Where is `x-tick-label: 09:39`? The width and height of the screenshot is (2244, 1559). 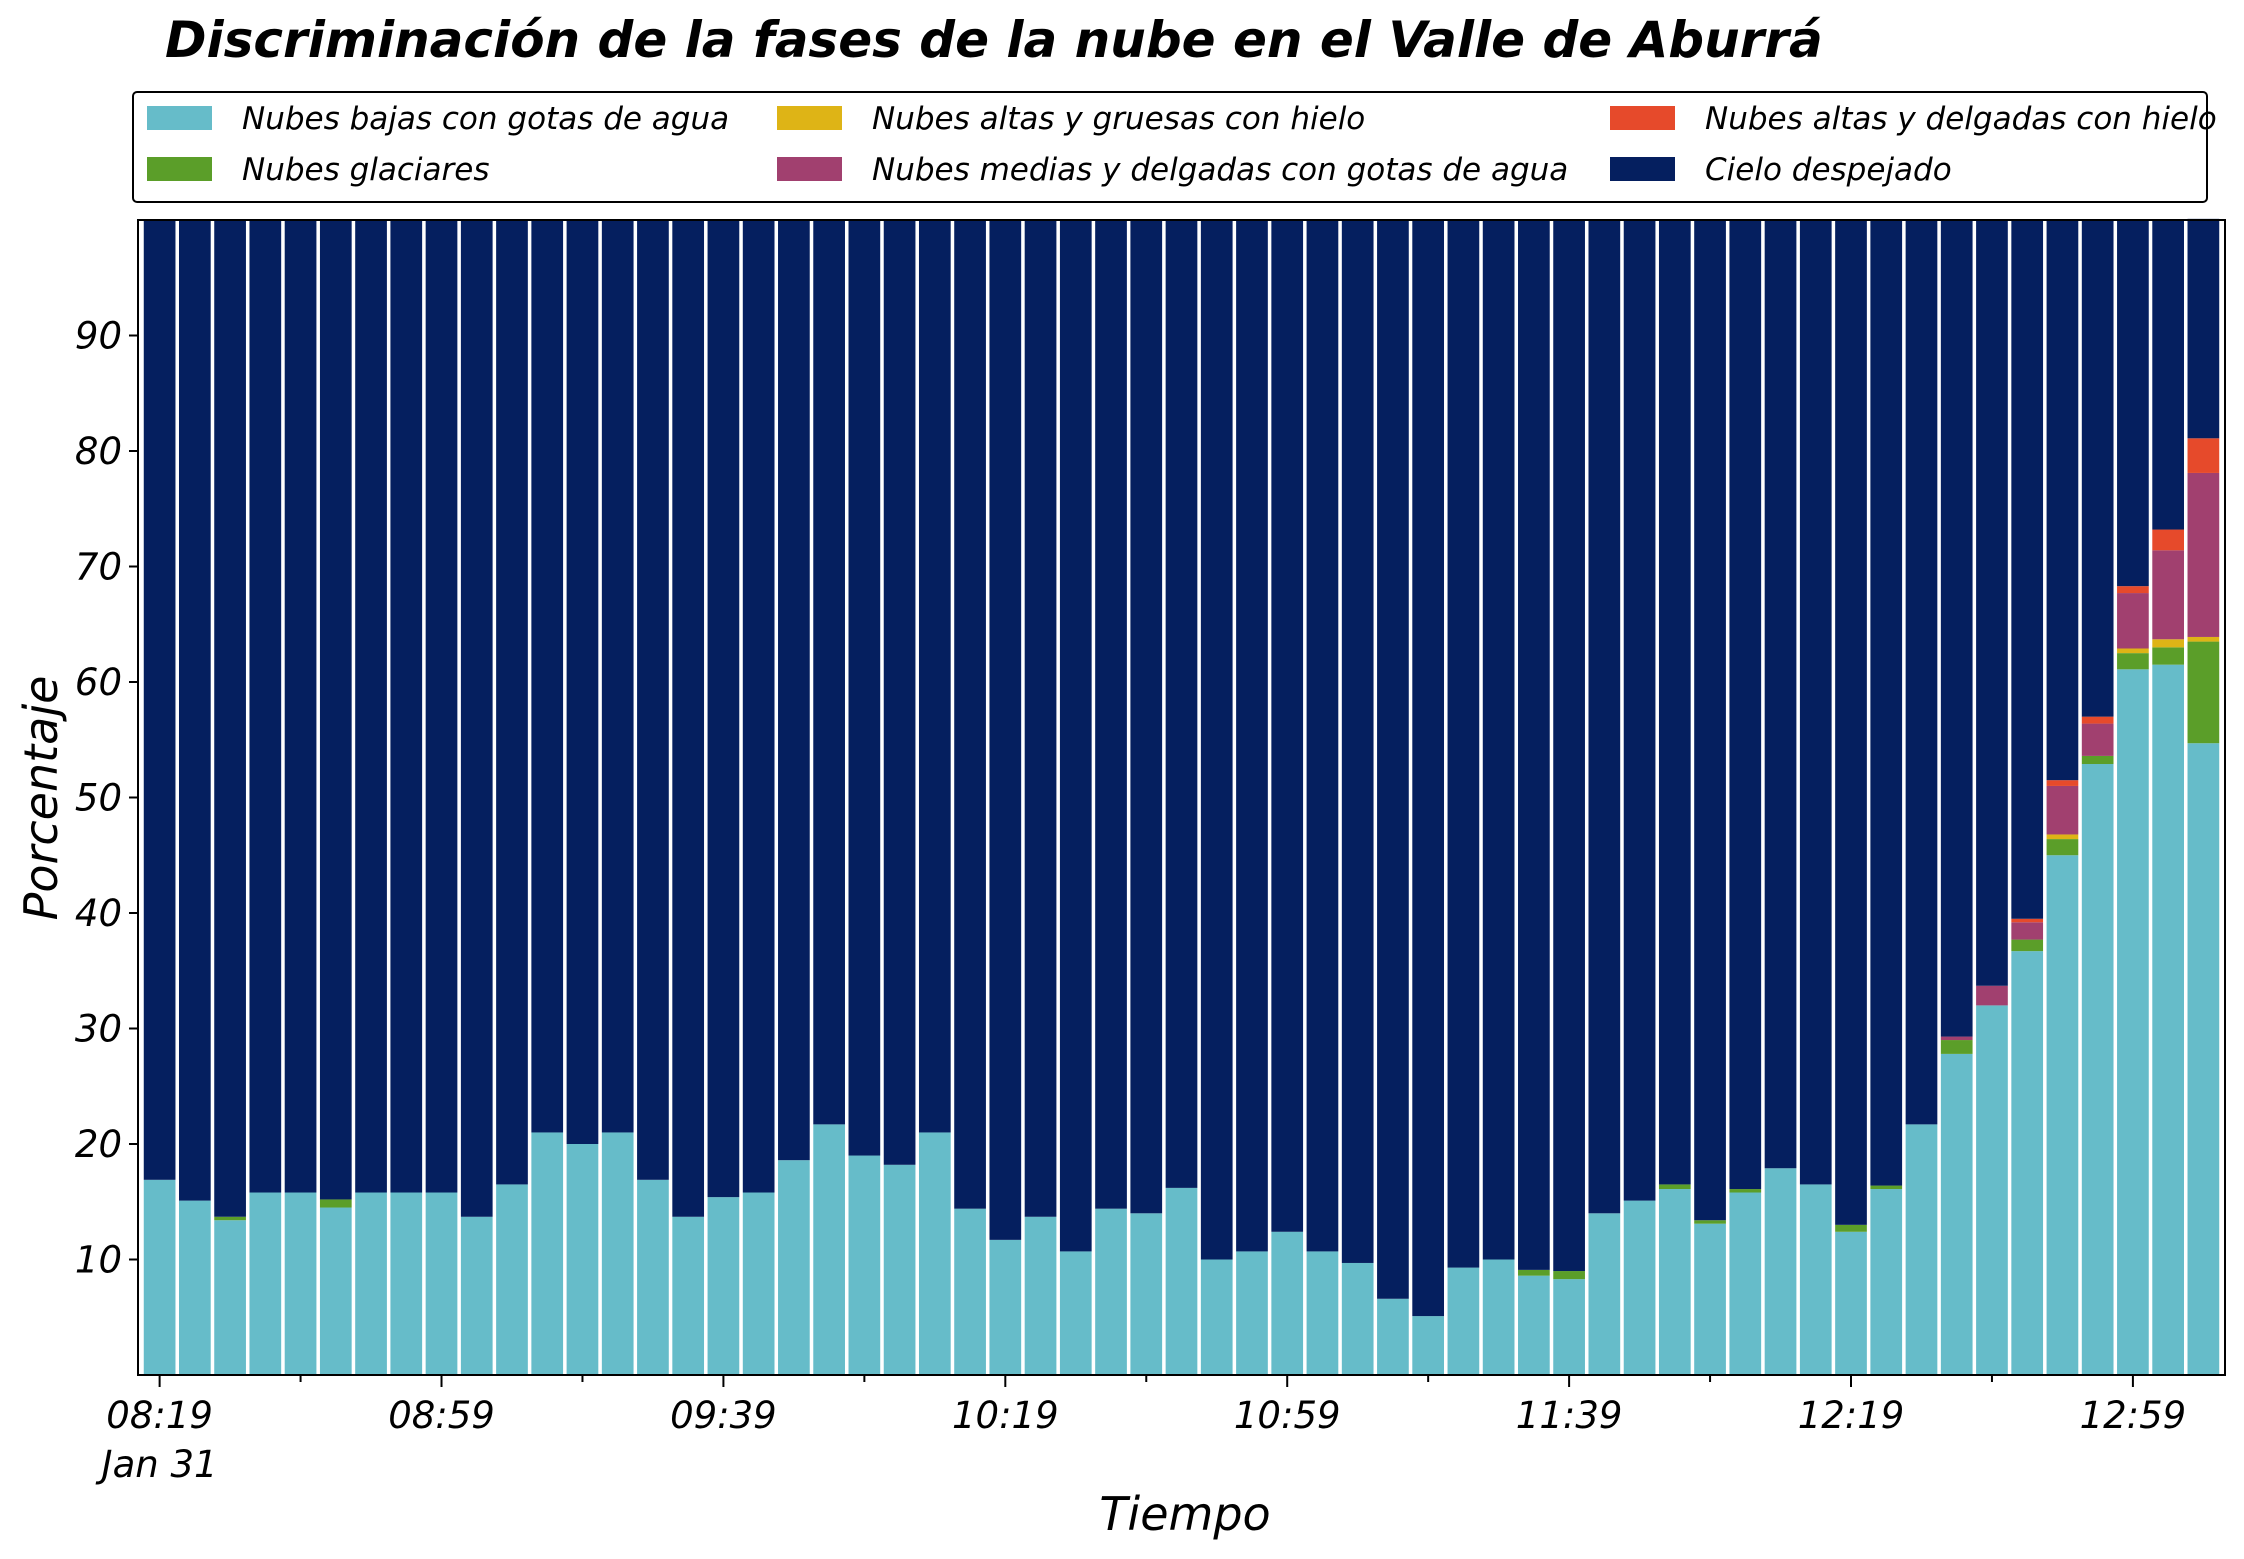
x-tick-label: 09:39 is located at coordinates (723, 1415).